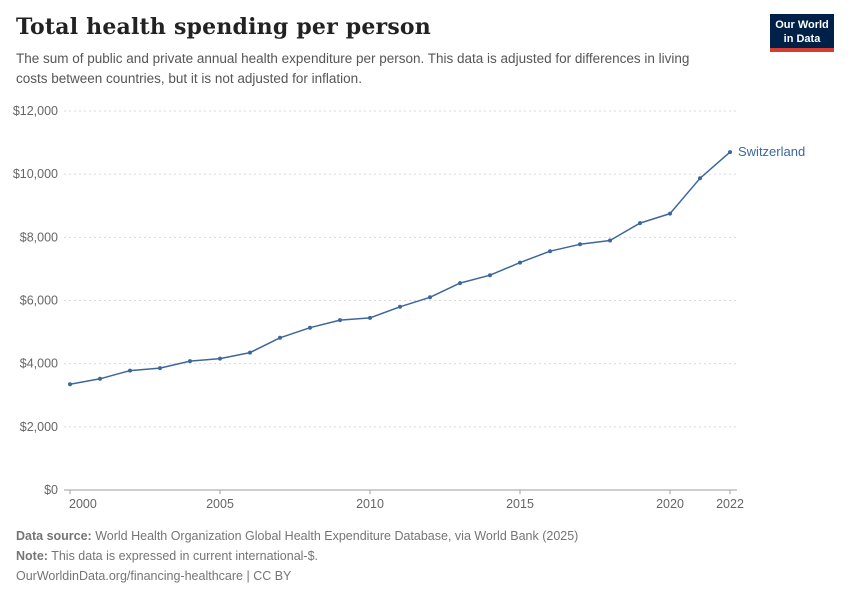 This screenshot has width=850, height=600. What do you see at coordinates (35, 111) in the screenshot?
I see `y-tick-label: $12,000` at bounding box center [35, 111].